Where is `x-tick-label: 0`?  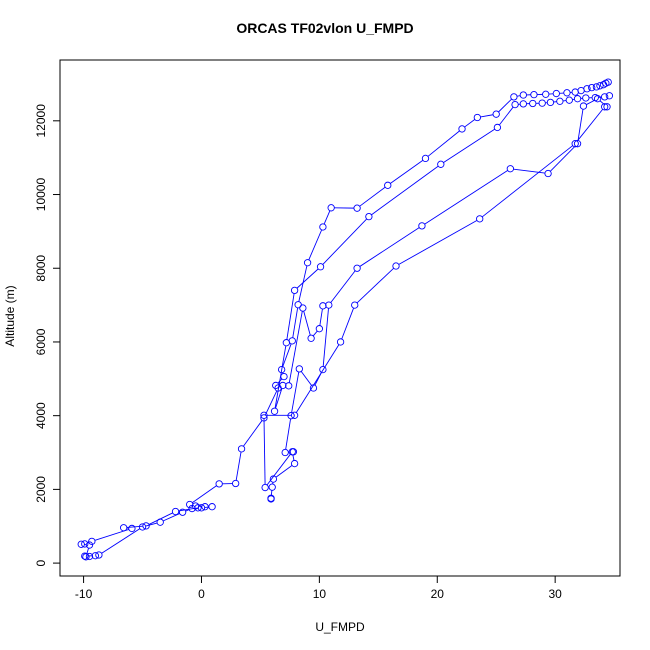 x-tick-label: 0 is located at coordinates (201, 594).